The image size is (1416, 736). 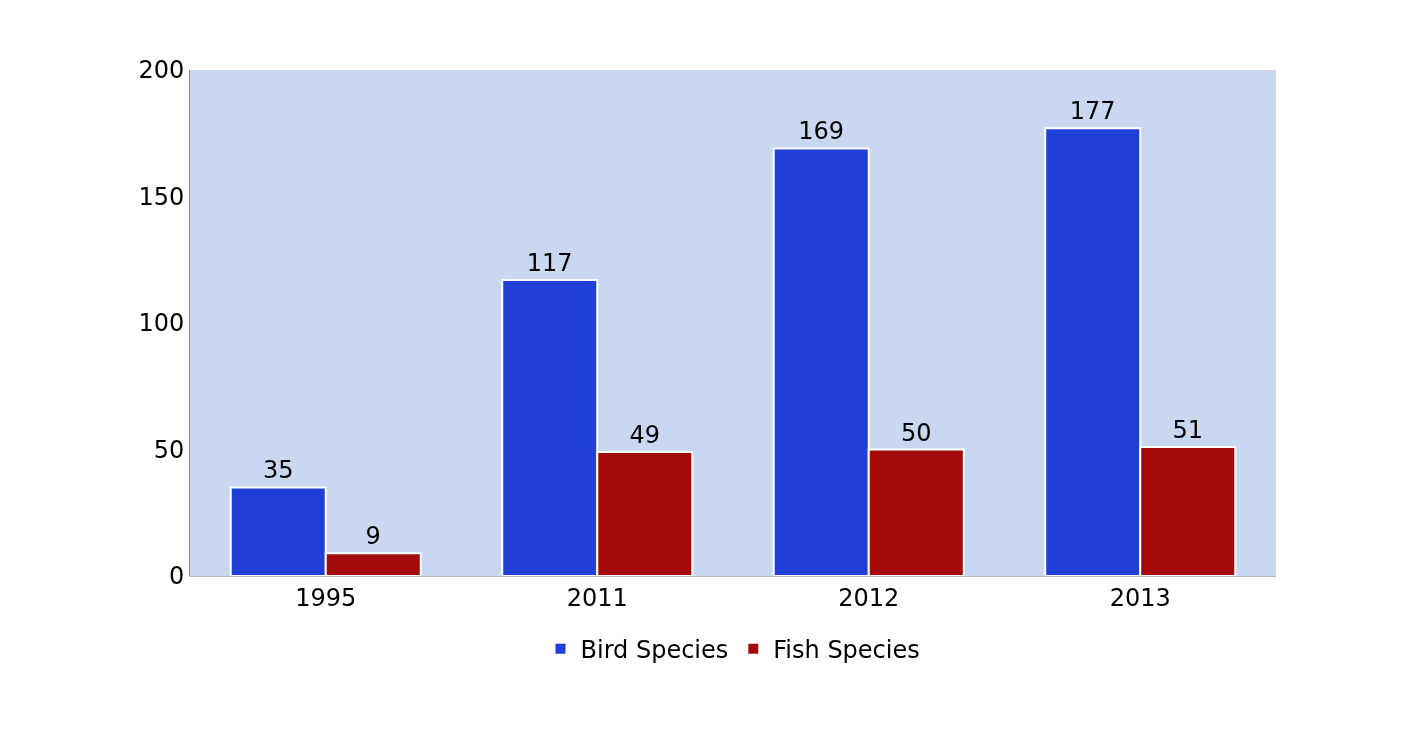 What do you see at coordinates (1188, 429) in the screenshot?
I see `data-label: 51` at bounding box center [1188, 429].